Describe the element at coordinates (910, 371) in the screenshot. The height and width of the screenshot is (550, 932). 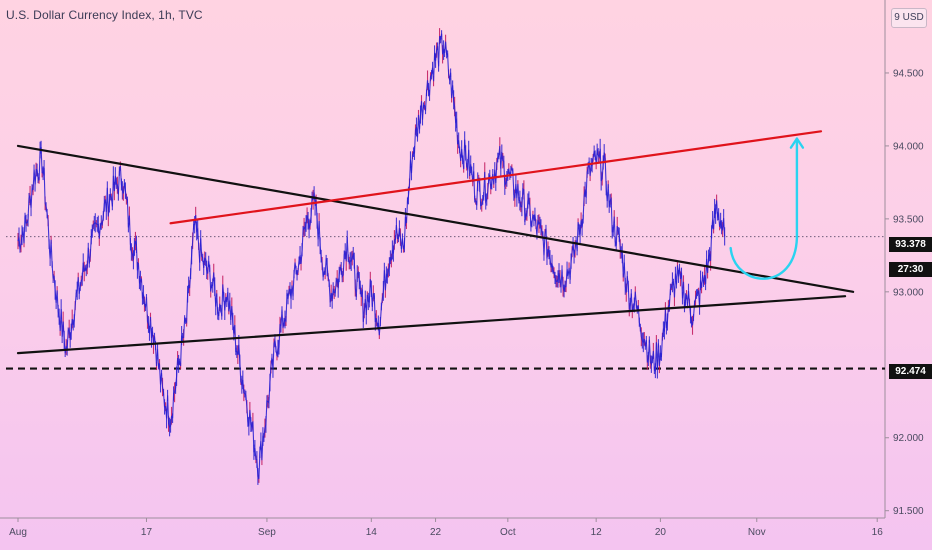
I see `support-level-badge: 92.474` at that location.